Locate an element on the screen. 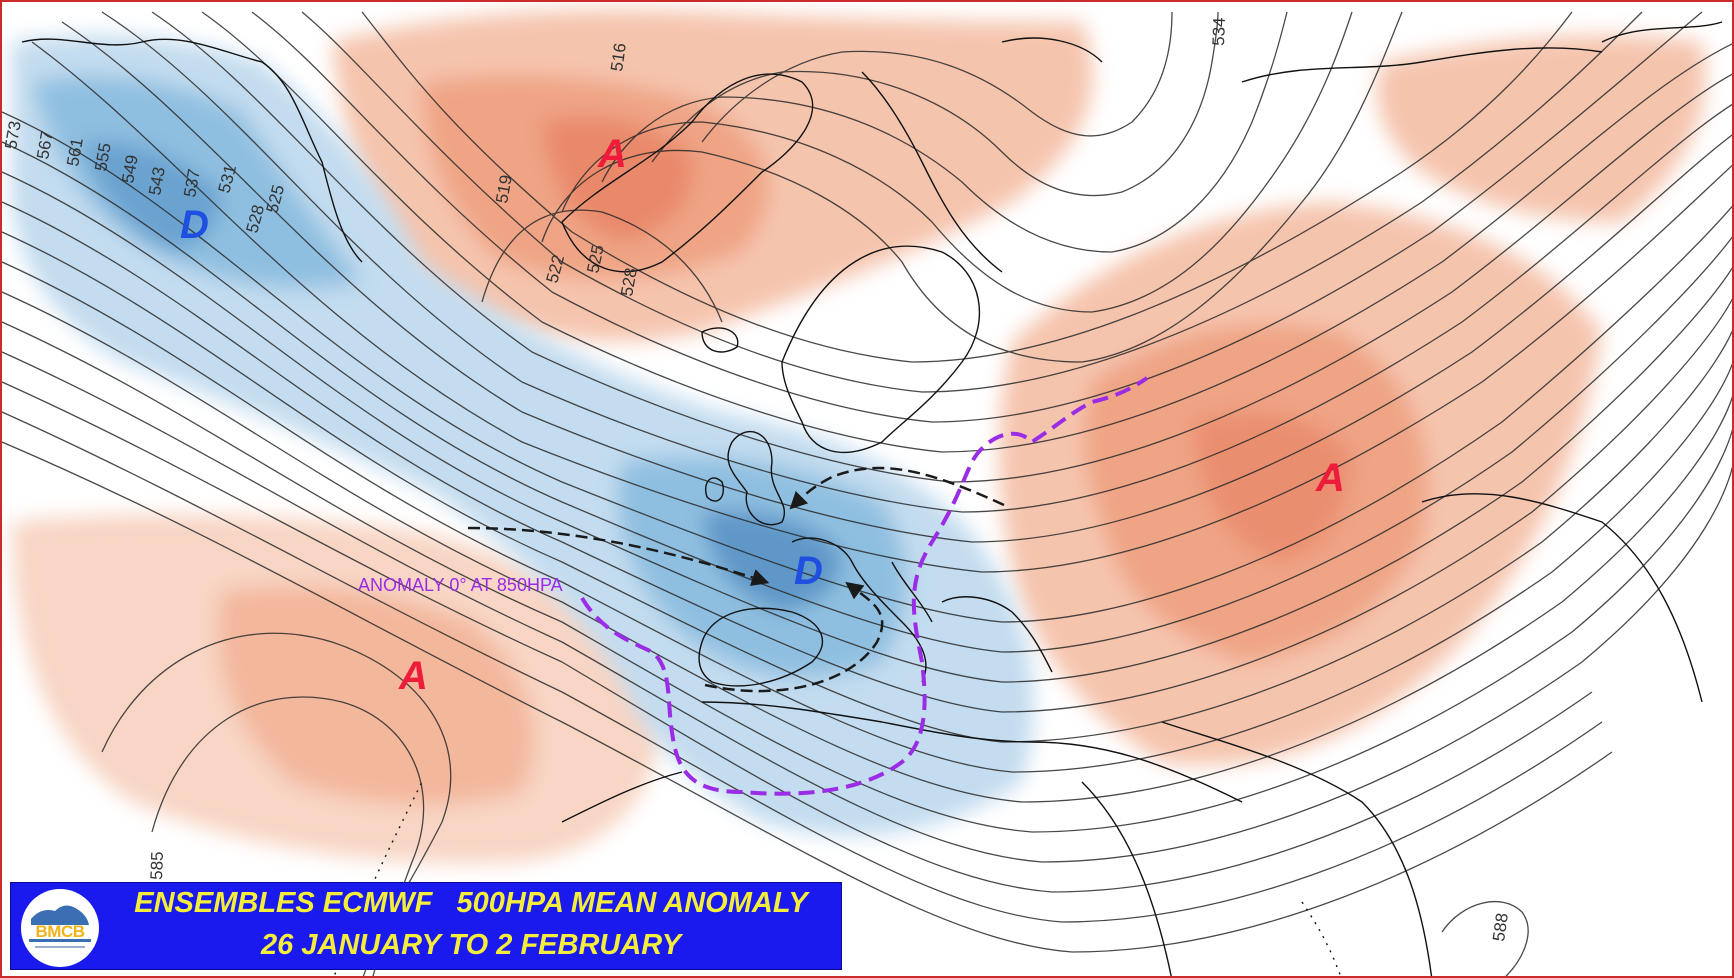 The height and width of the screenshot is (978, 1734). map-title: ENSEMBLES ECMWF 500HPA MEAN ANOMALY is located at coordinates (471, 903).